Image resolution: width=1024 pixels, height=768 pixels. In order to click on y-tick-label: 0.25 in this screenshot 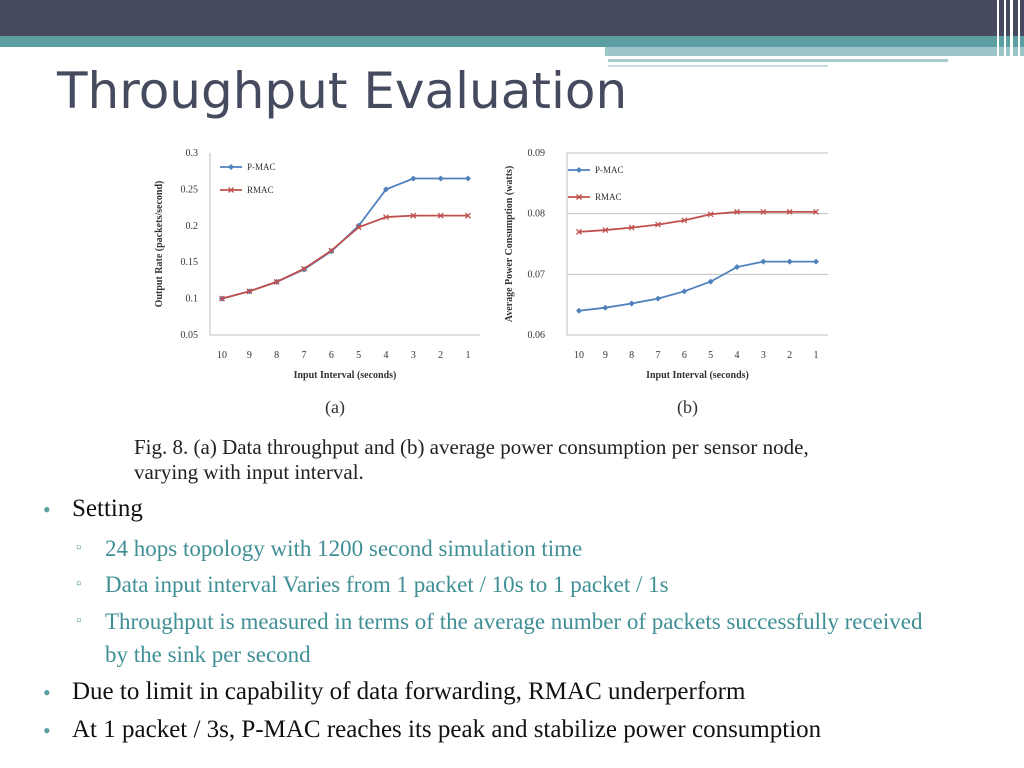, I will do `click(190, 189)`.